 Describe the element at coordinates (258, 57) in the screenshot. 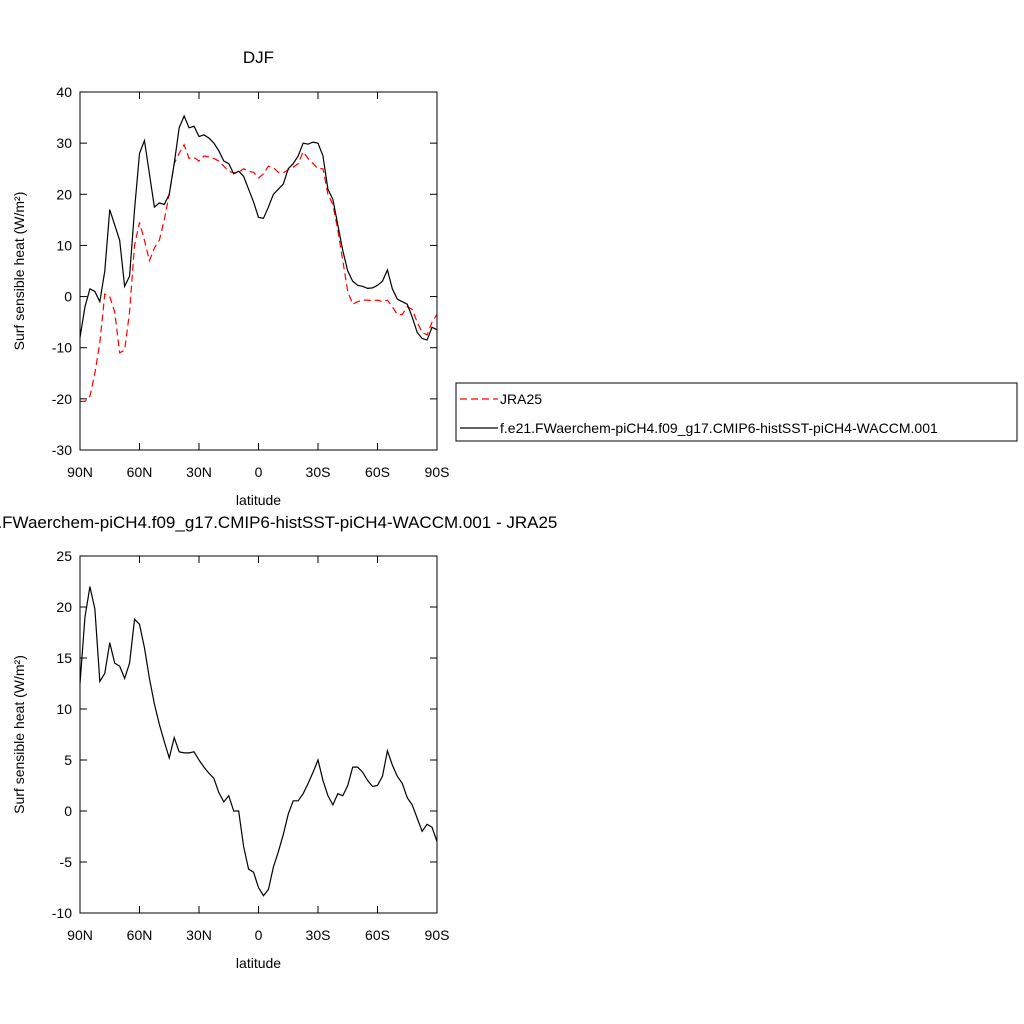

I see `chart-title: DJF` at that location.